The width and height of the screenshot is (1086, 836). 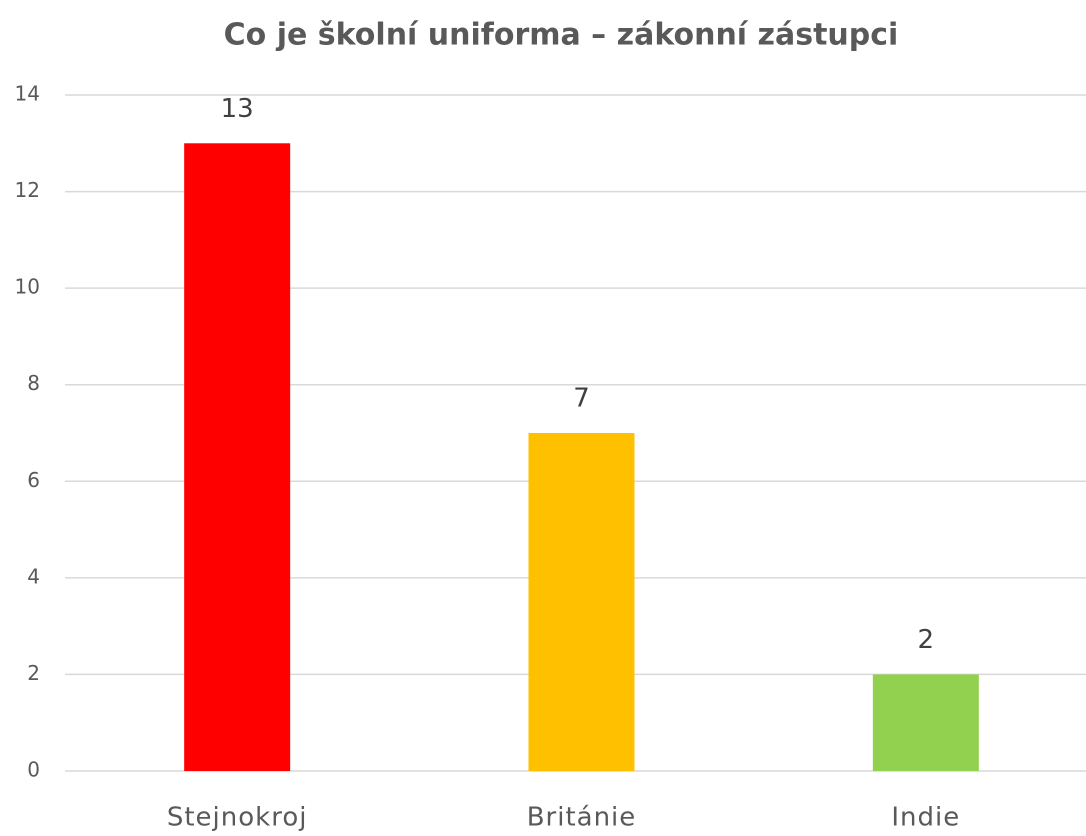 What do you see at coordinates (926, 640) in the screenshot?
I see `data-label: 2` at bounding box center [926, 640].